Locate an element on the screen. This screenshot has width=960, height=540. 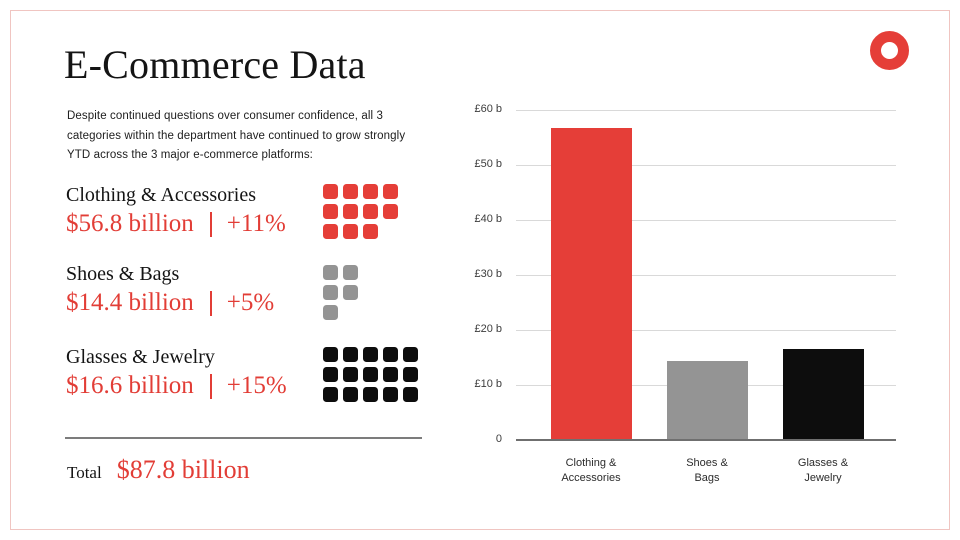
stat-block-glasses: Glasses & Jewelry $16.6 billion +15% is located at coordinates (193, 373).